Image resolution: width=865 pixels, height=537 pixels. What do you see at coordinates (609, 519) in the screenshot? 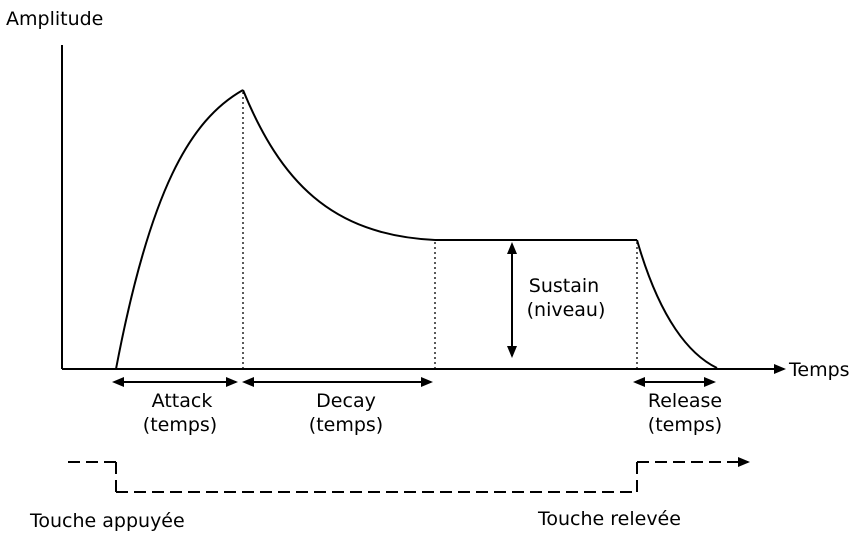
I see `key-released-label: Touche relevée` at bounding box center [609, 519].